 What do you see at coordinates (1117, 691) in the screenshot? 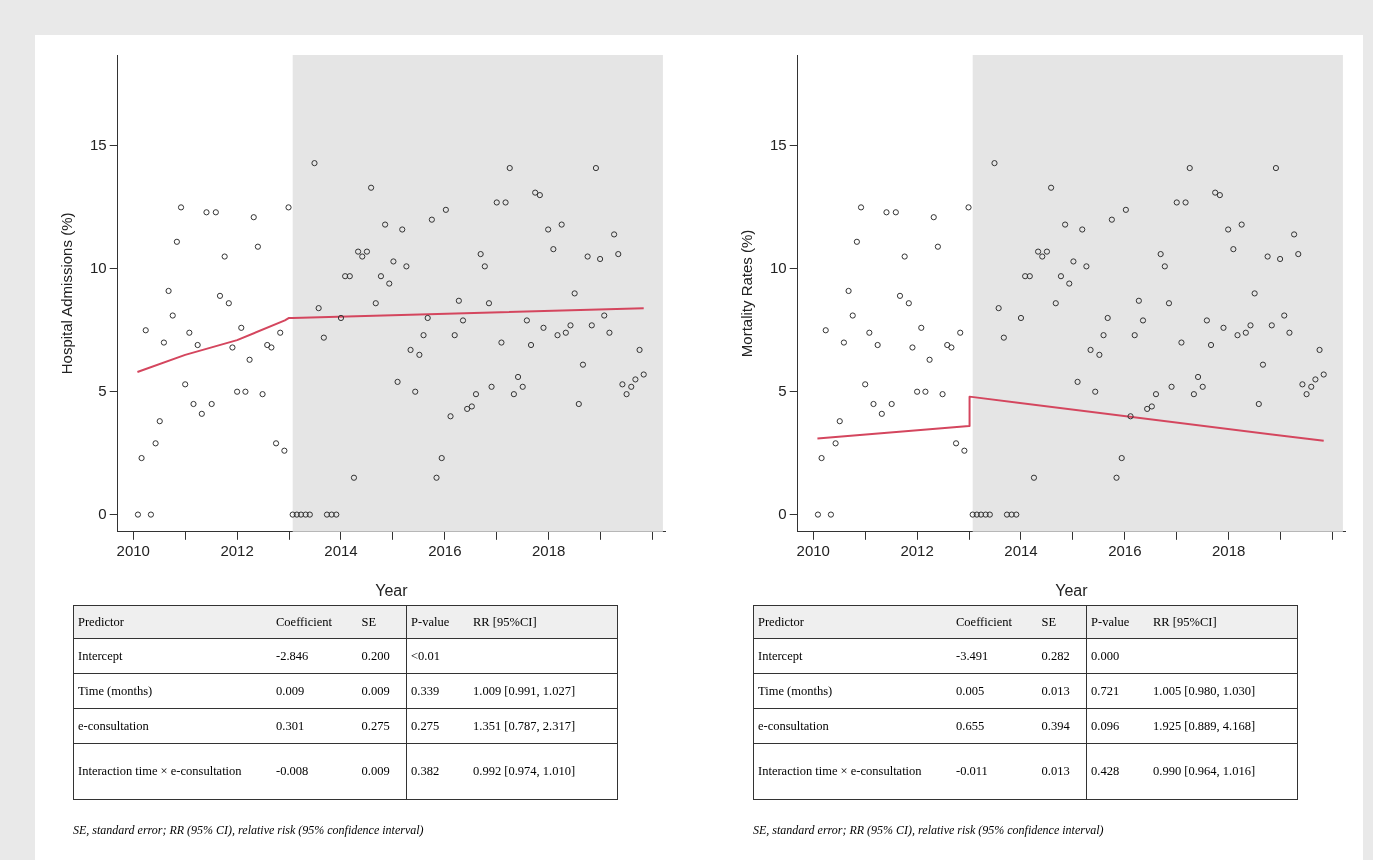
I see `text: 0.721` at bounding box center [1117, 691].